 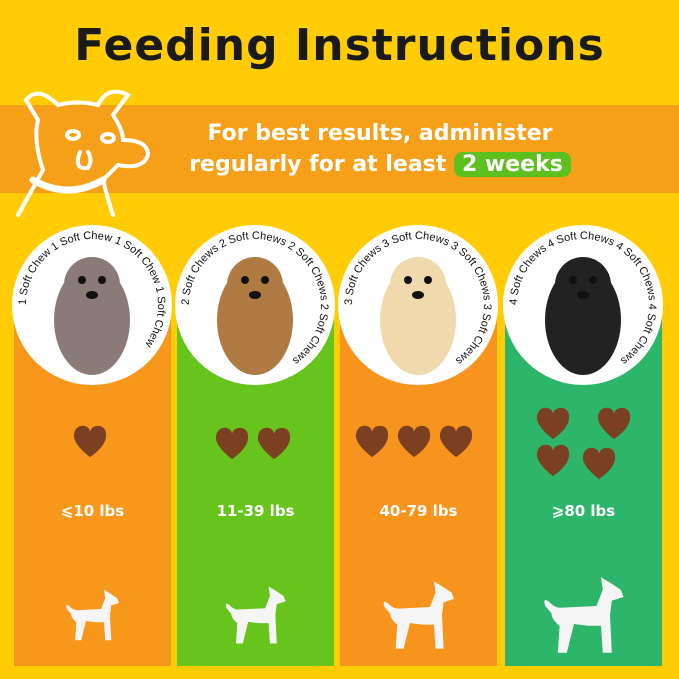 What do you see at coordinates (339, 45) in the screenshot?
I see `page-title: Feeding Instructions` at bounding box center [339, 45].